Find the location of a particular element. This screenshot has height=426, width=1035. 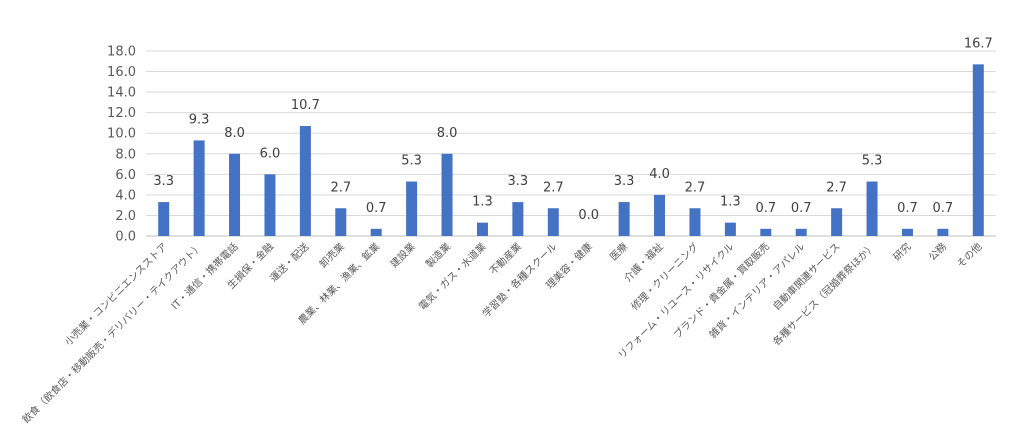

data-label: 4.0 is located at coordinates (659, 174).